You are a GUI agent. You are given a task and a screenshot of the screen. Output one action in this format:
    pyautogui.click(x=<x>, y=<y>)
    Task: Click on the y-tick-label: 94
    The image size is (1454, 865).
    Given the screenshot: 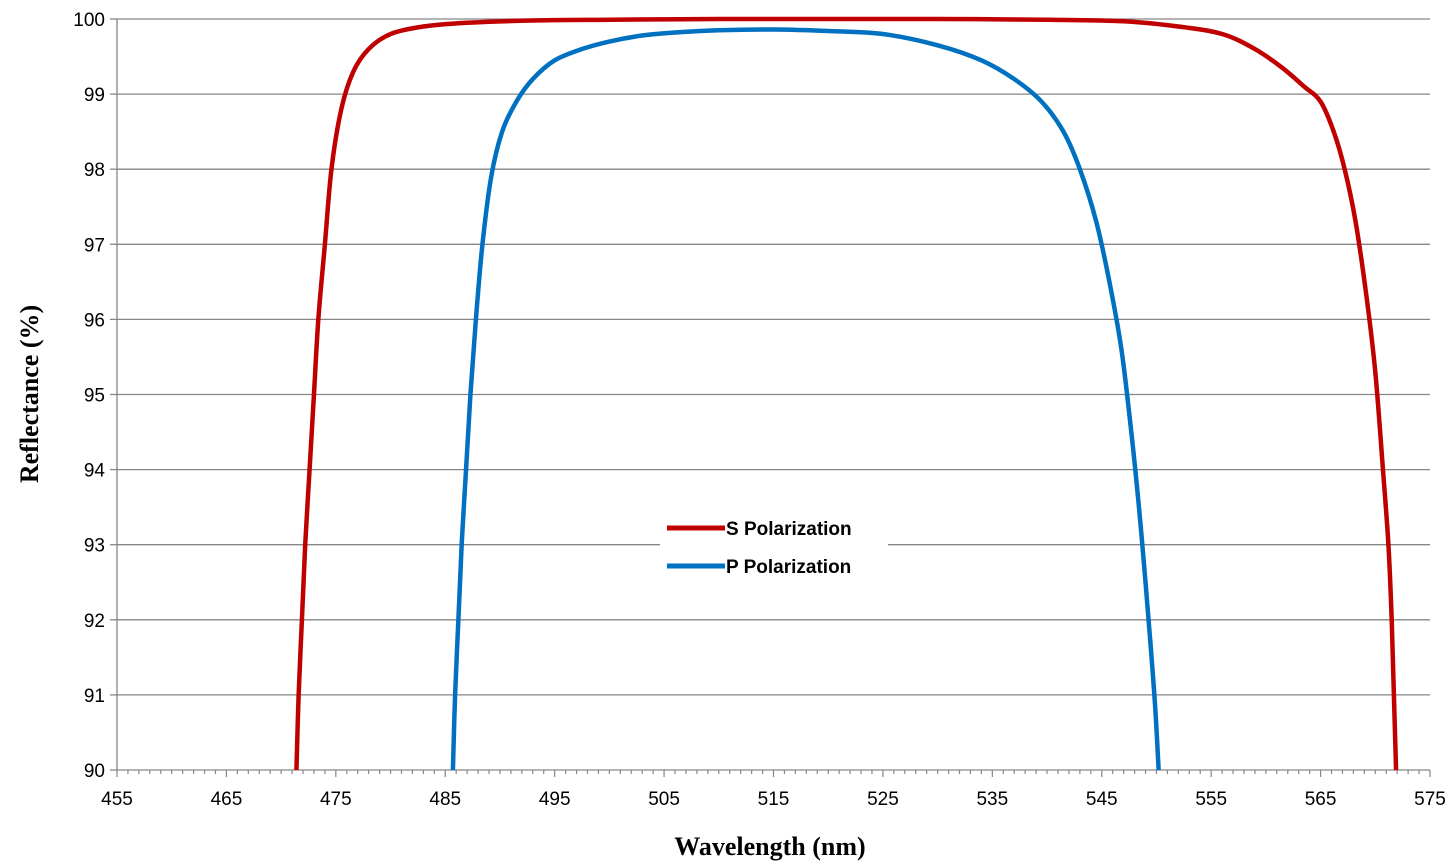 What is the action you would take?
    pyautogui.click(x=95, y=471)
    